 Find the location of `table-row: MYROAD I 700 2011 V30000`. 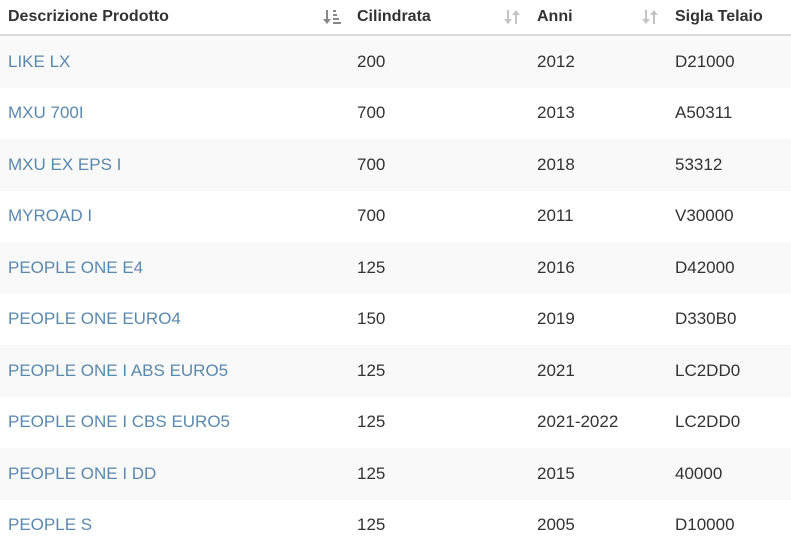

table-row: MYROAD I 700 2011 V30000 is located at coordinates (395, 217).